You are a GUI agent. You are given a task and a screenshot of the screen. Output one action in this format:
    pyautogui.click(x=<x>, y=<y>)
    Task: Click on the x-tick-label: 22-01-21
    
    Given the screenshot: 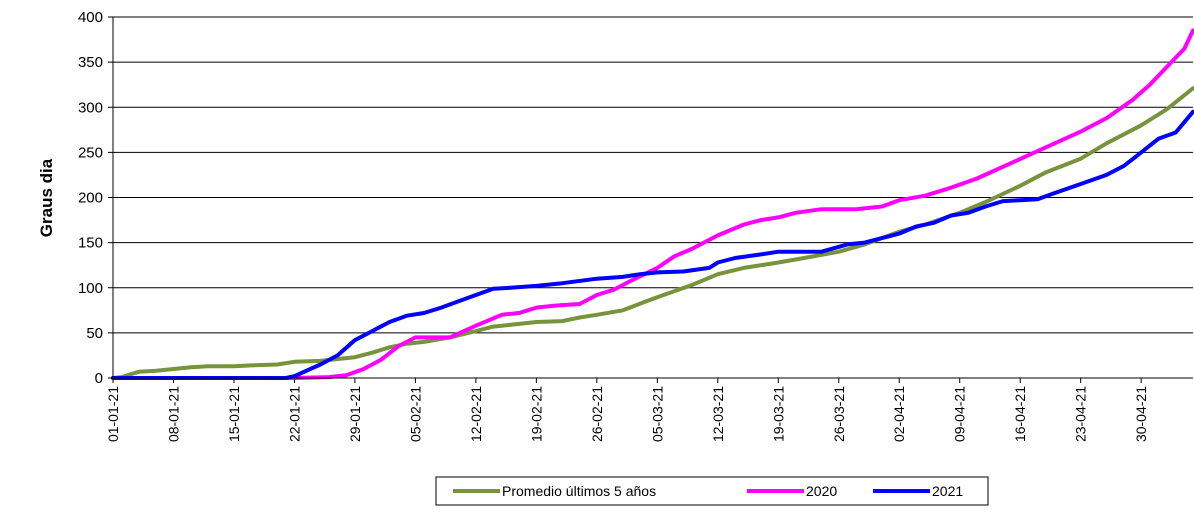 What is the action you would take?
    pyautogui.click(x=294, y=414)
    